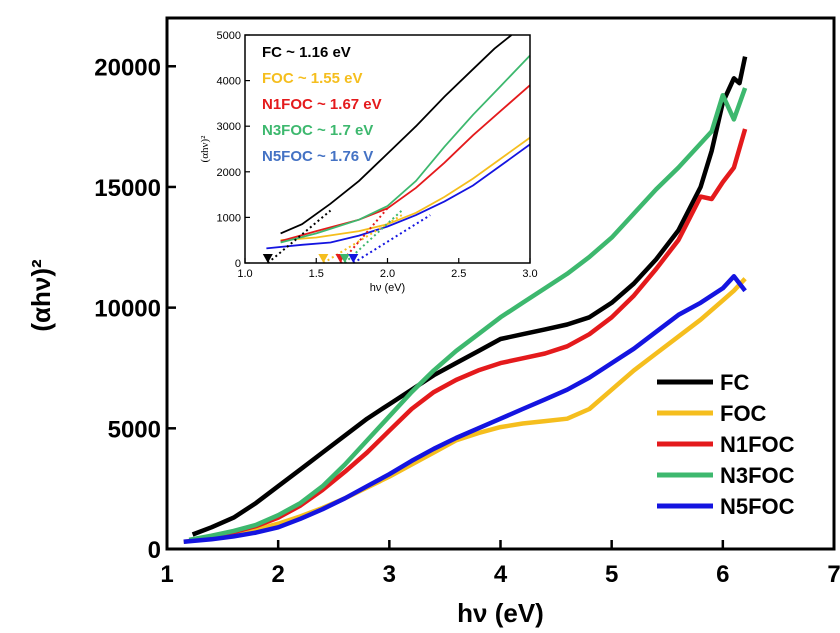 The height and width of the screenshot is (633, 840). Describe the element at coordinates (127, 67) in the screenshot. I see `y-tick-label: 20000` at that location.